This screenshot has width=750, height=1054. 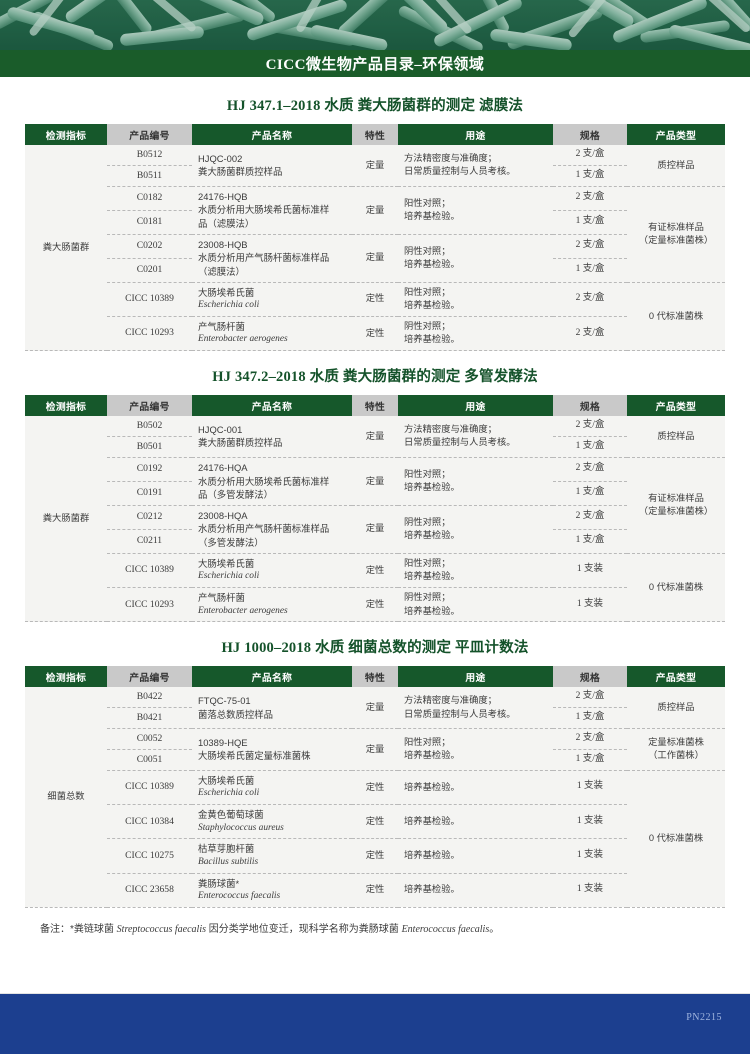 I want to click on footnote-prefix: 备注：*粪链球菌, so click(x=78, y=929).